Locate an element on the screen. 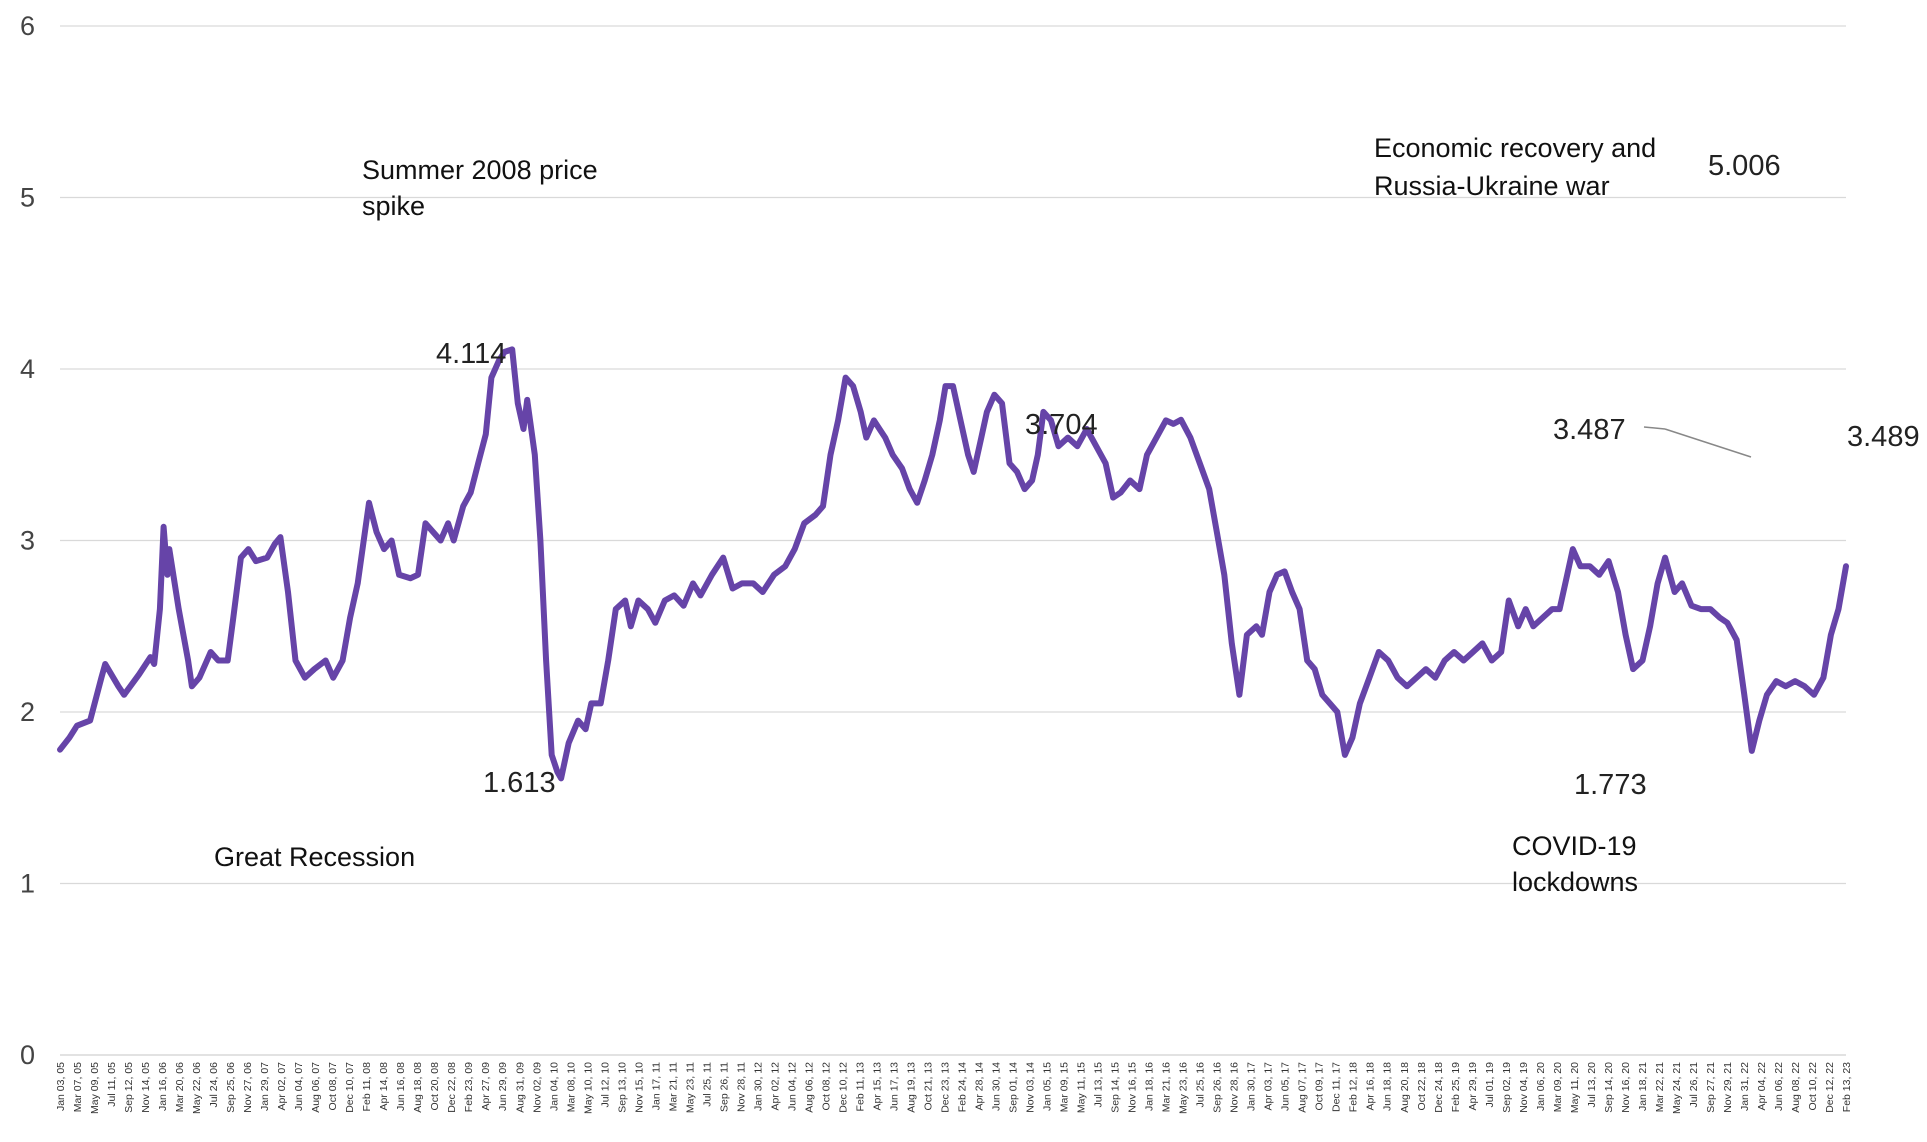 The height and width of the screenshot is (1142, 1927). x-tick-label: Nov 03, 14 is located at coordinates (1031, 1087).